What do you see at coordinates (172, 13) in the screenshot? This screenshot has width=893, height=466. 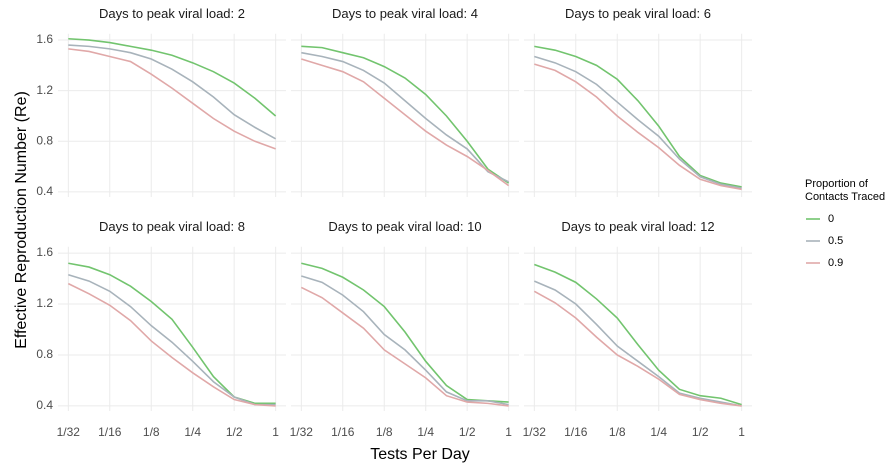 I see `panel-title: Days to peak viral load: 2` at bounding box center [172, 13].